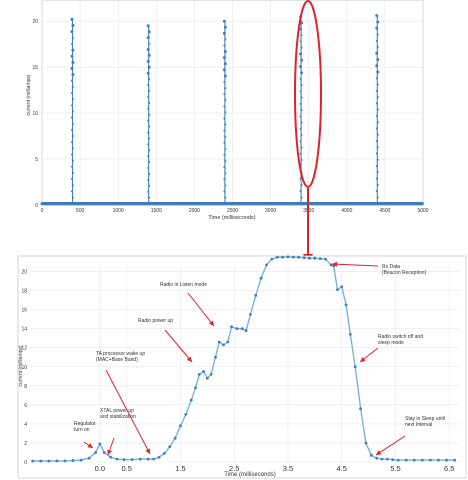 The image size is (468, 480). I want to click on bottom-x-axis-label: Time (milliseconds), so click(249, 475).